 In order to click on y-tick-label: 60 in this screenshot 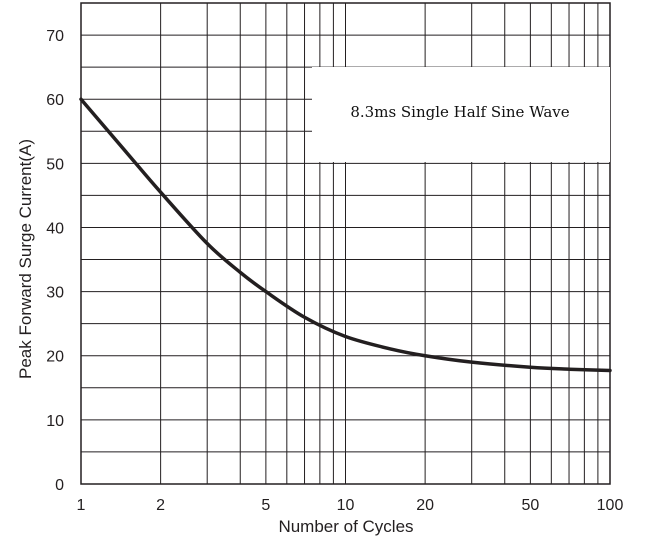, I will do `click(55, 100)`.